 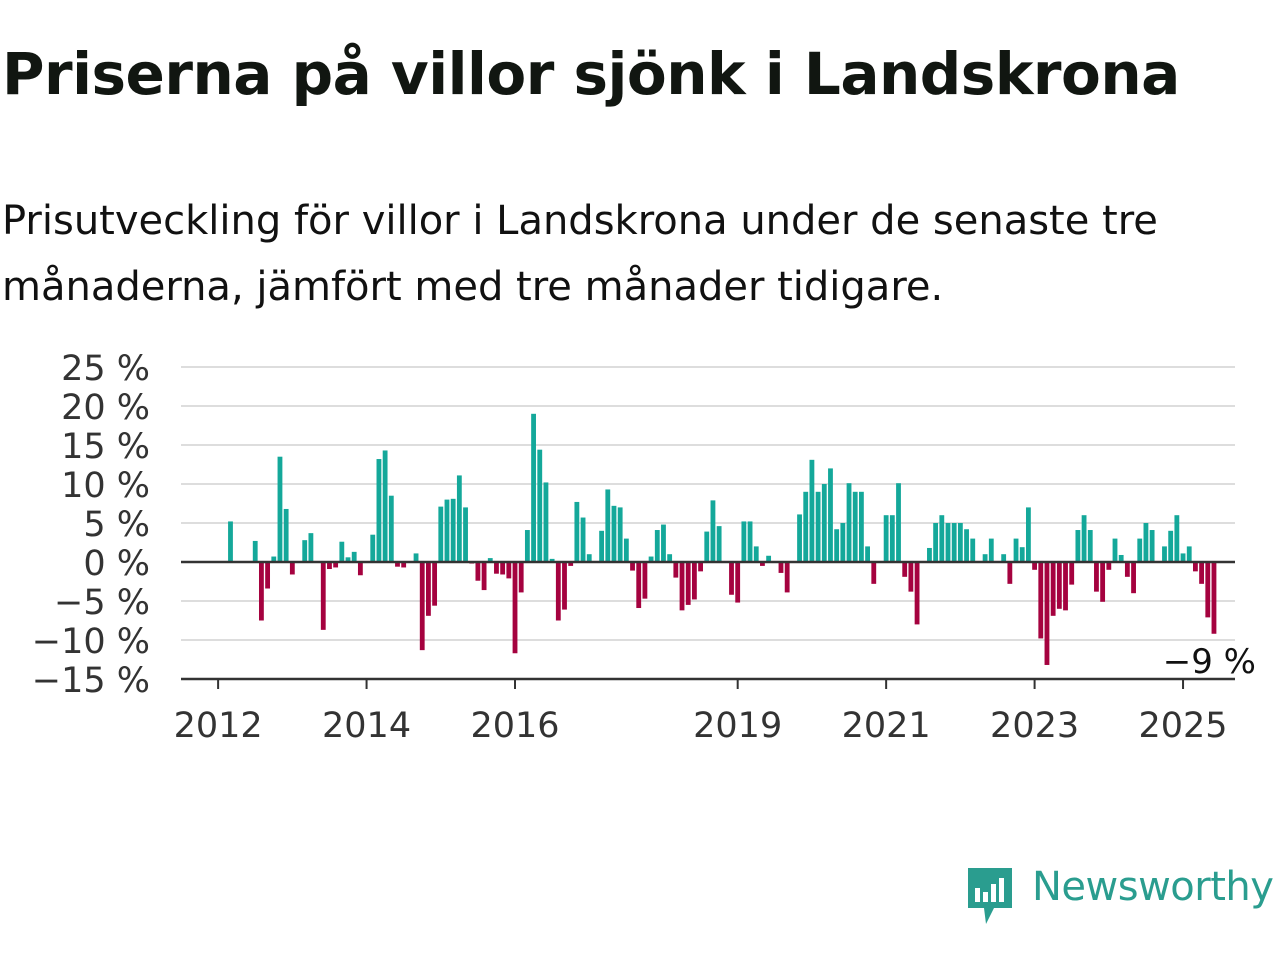 I want to click on last-value-annotation: −9 %, so click(x=1209, y=662).